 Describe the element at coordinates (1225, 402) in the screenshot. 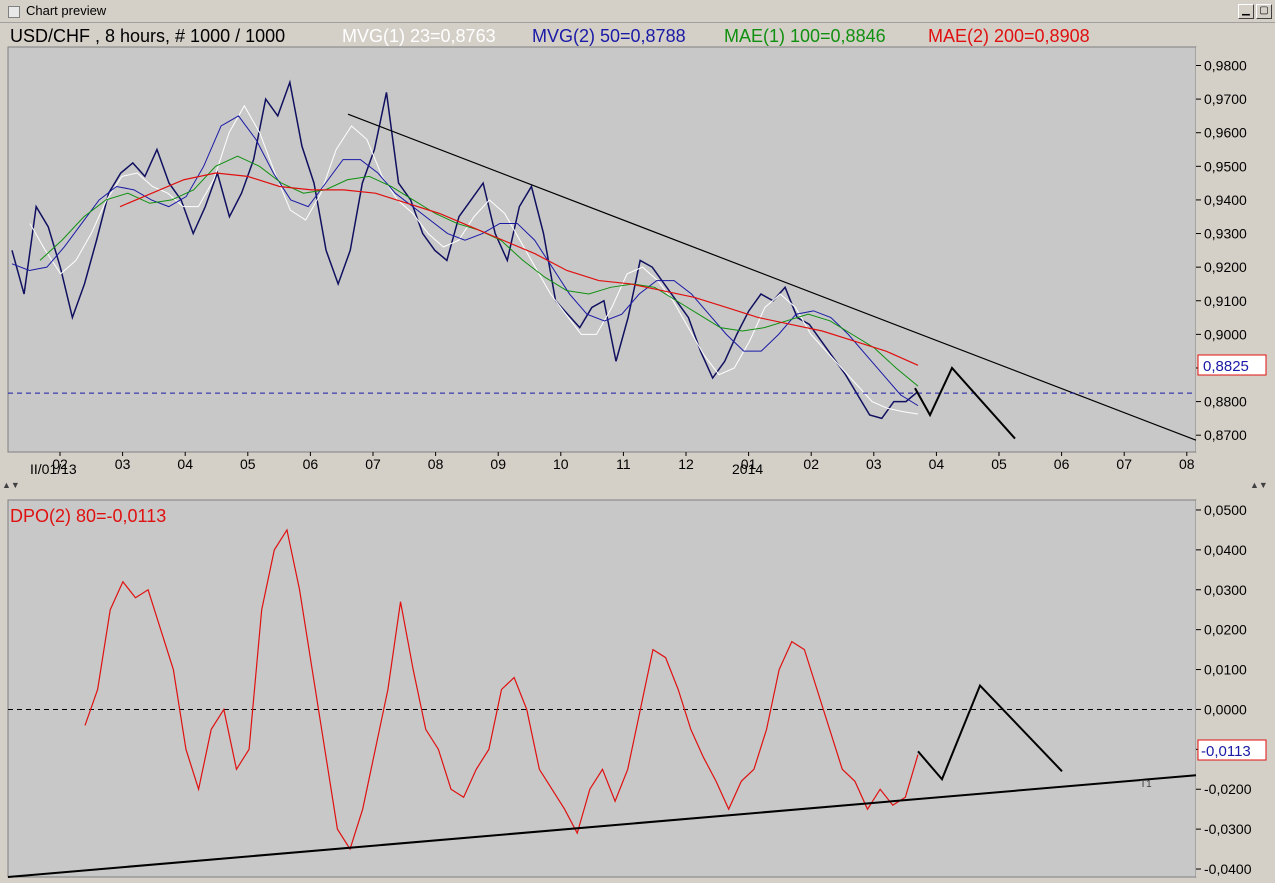

I see `y-tick-label: 0,8800` at that location.